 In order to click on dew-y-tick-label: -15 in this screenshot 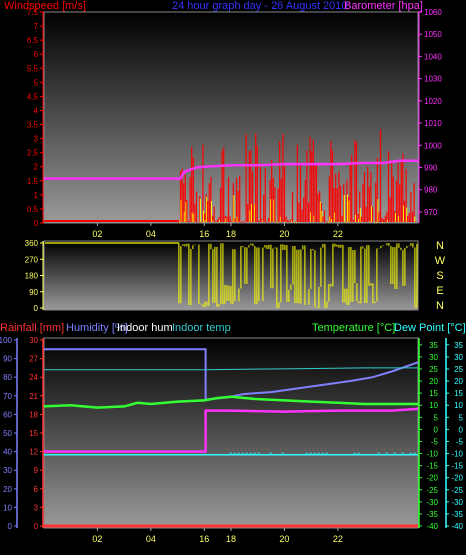, I will do `click(457, 466)`.